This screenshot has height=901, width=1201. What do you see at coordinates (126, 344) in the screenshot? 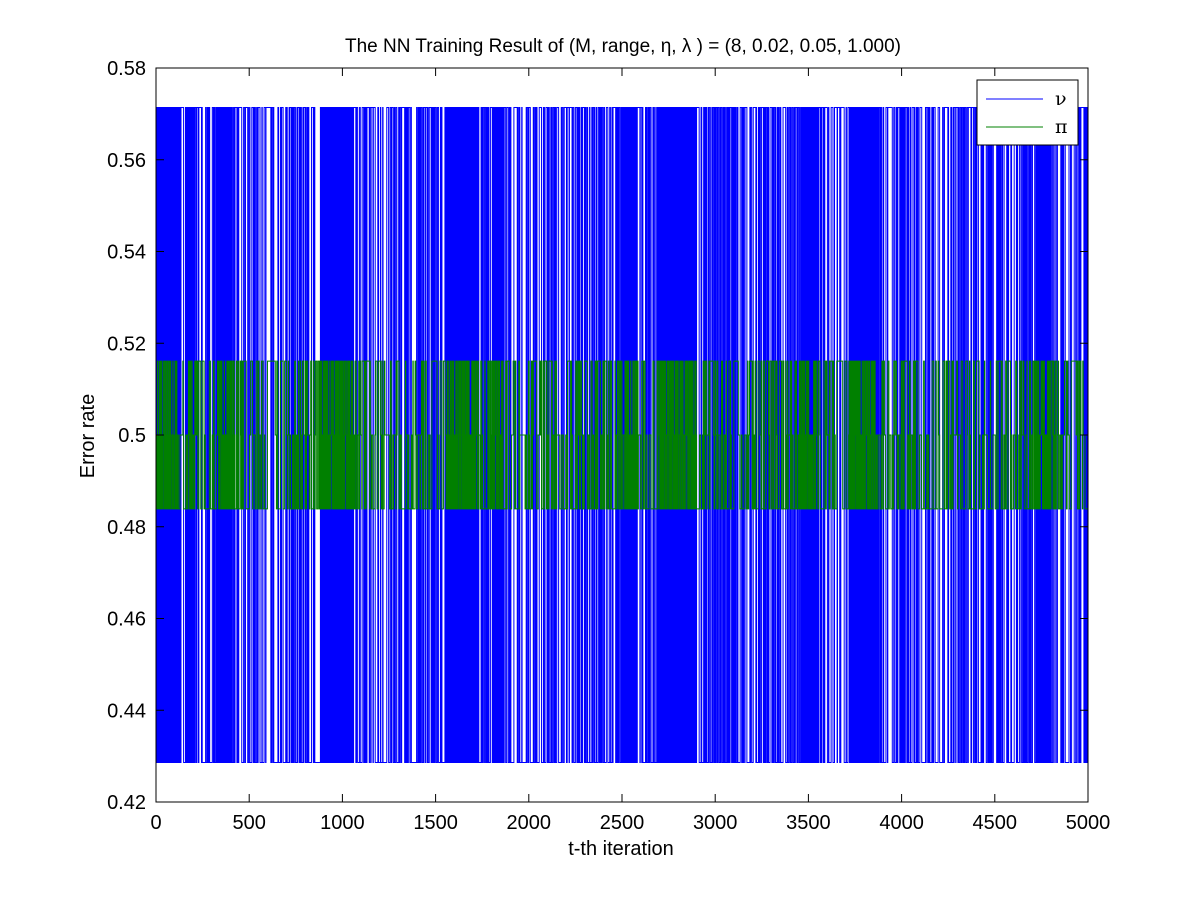
I see `y-tick-label: 0.52` at bounding box center [126, 344].